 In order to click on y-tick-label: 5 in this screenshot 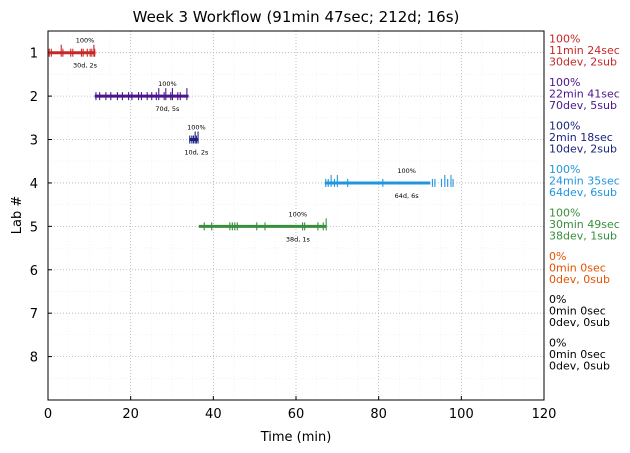, I will do `click(34, 227)`.